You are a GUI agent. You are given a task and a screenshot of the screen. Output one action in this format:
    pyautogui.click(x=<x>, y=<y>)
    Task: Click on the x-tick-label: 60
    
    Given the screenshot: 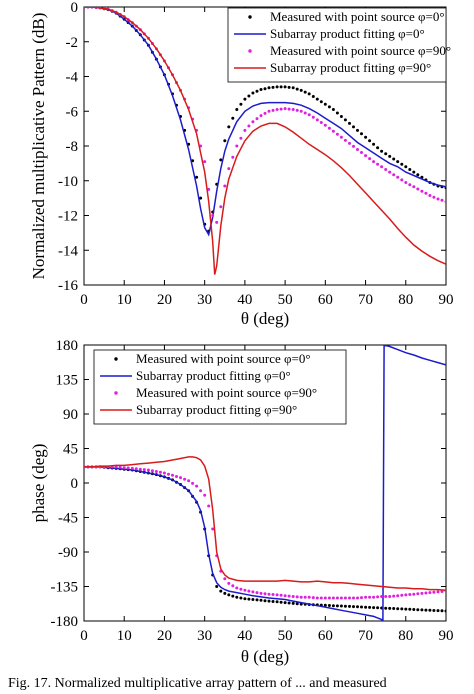 What is the action you would take?
    pyautogui.click(x=325, y=636)
    